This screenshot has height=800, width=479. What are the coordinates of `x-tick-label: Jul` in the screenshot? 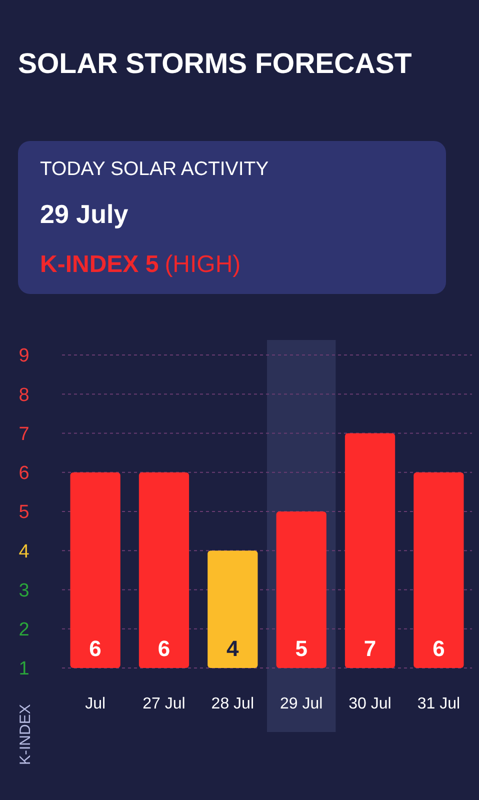 It's located at (95, 704).